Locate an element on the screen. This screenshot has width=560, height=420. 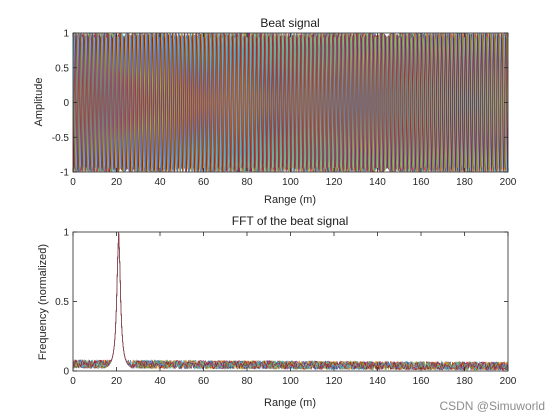
y-tick-label: -0.5 is located at coordinates (61, 138).